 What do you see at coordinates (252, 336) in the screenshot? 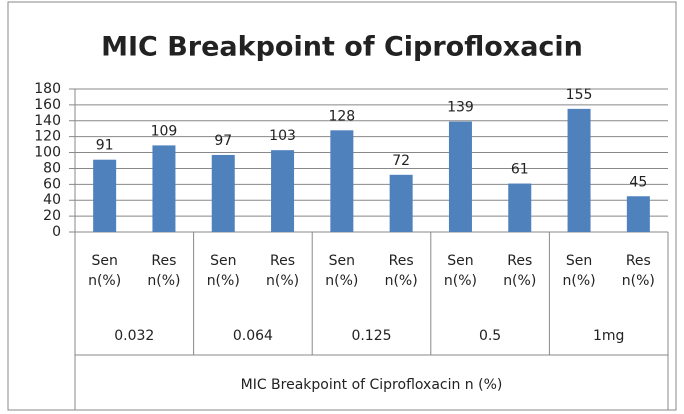
I see `group-label: 0.064` at bounding box center [252, 336].